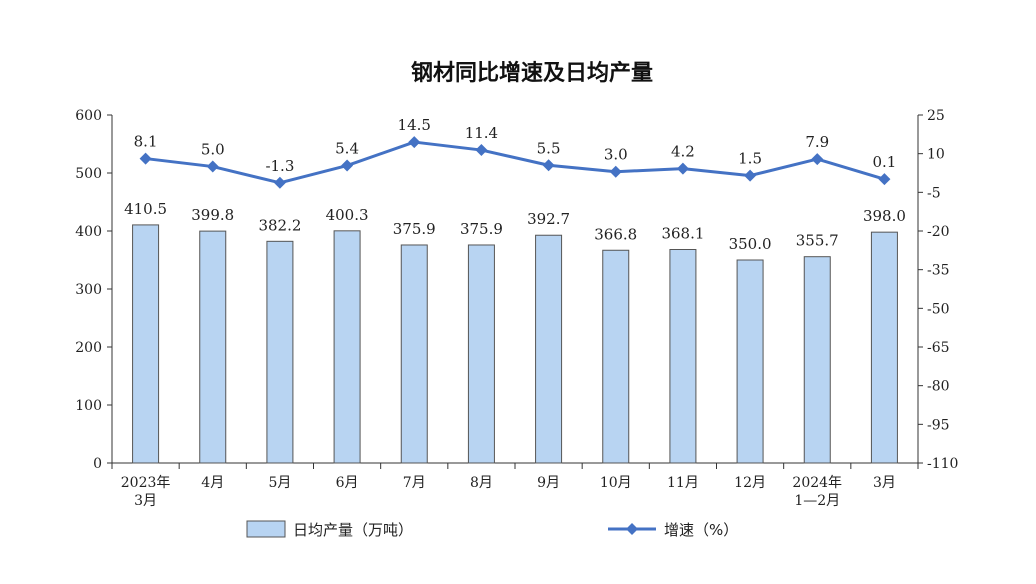  I want to click on y-left-tick-label: 100, so click(88, 406).